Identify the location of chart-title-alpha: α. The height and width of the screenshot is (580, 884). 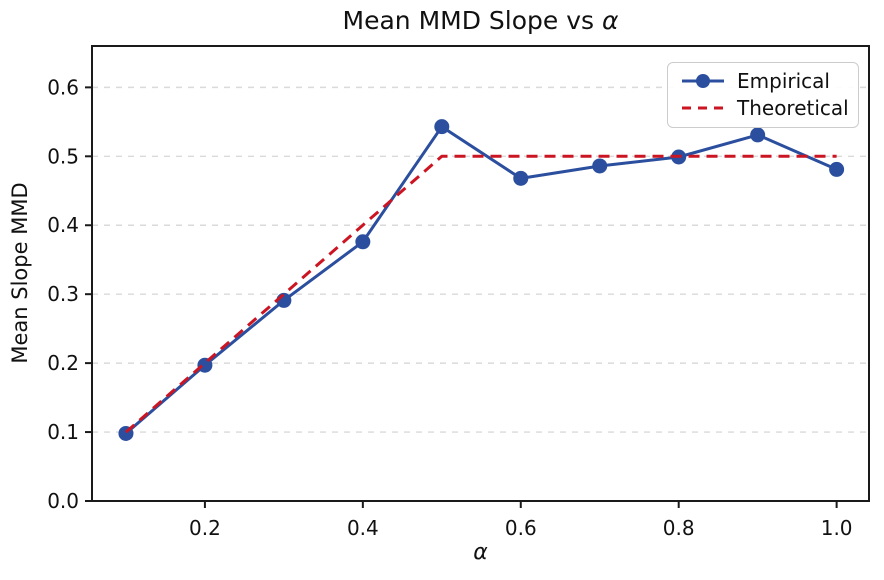
(610, 20).